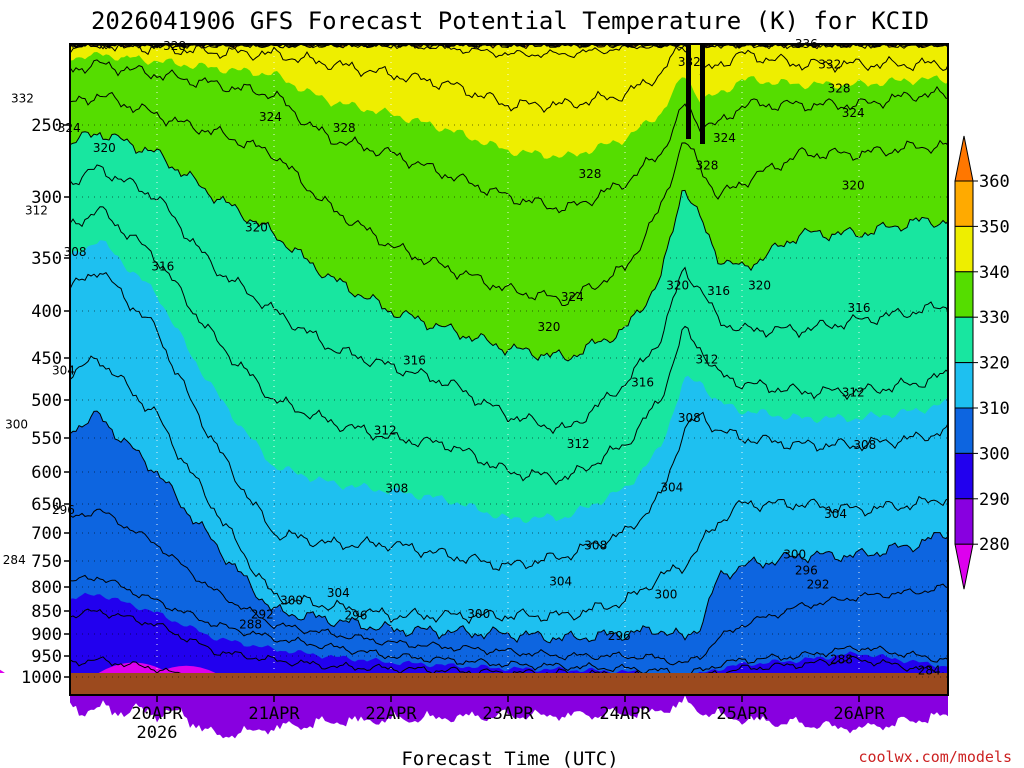 The image size is (1024, 768). I want to click on contour-label: 288, so click(250, 624).